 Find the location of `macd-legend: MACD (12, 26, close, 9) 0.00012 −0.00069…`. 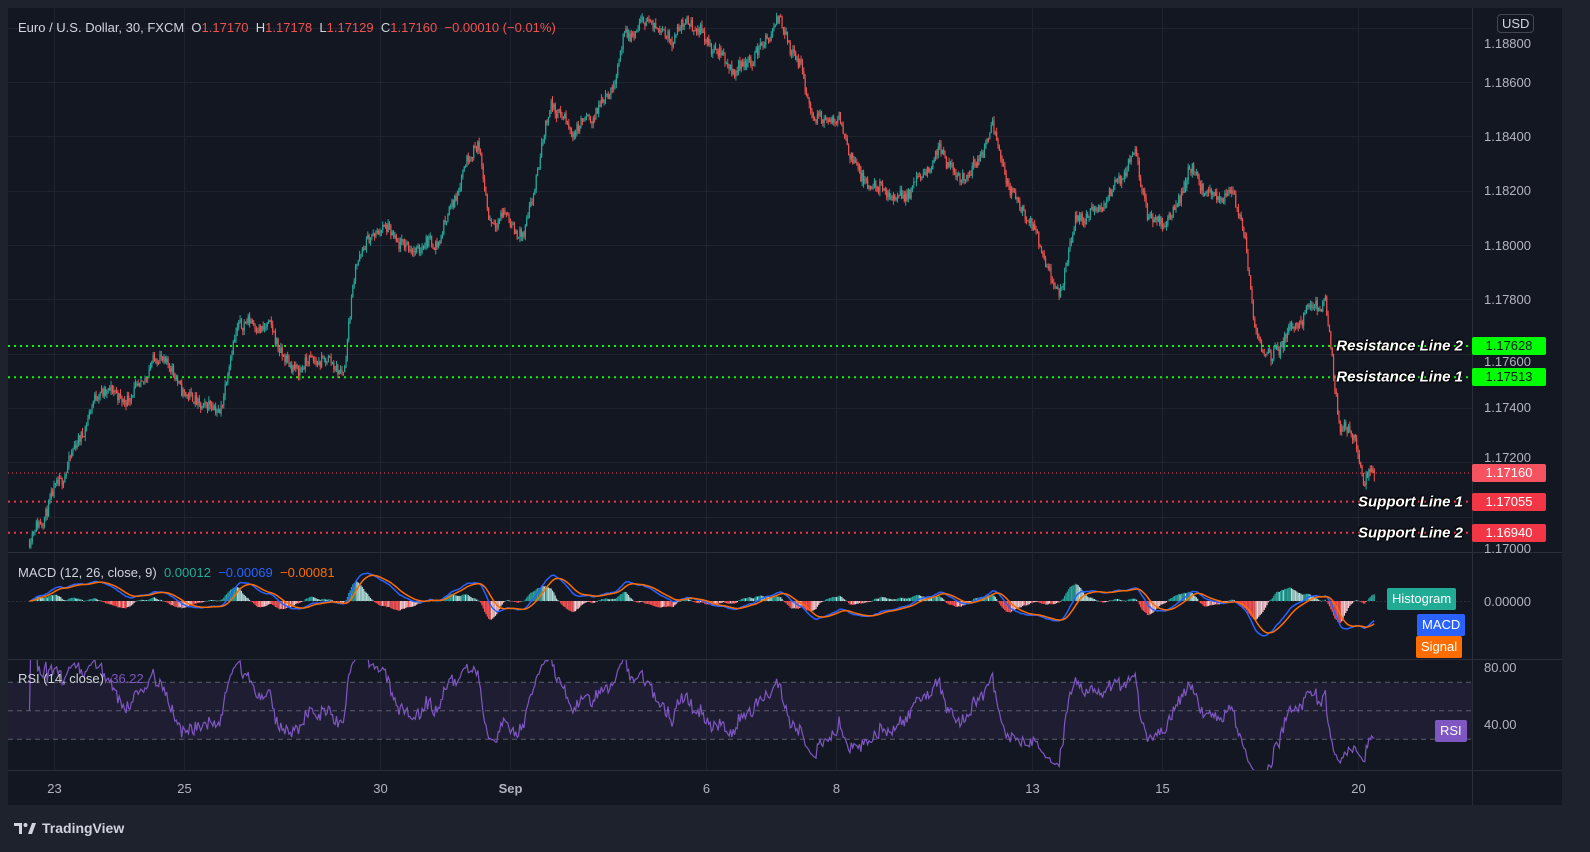

macd-legend: MACD (12, 26, close, 9) 0.00012 −0.00069… is located at coordinates (176, 572).